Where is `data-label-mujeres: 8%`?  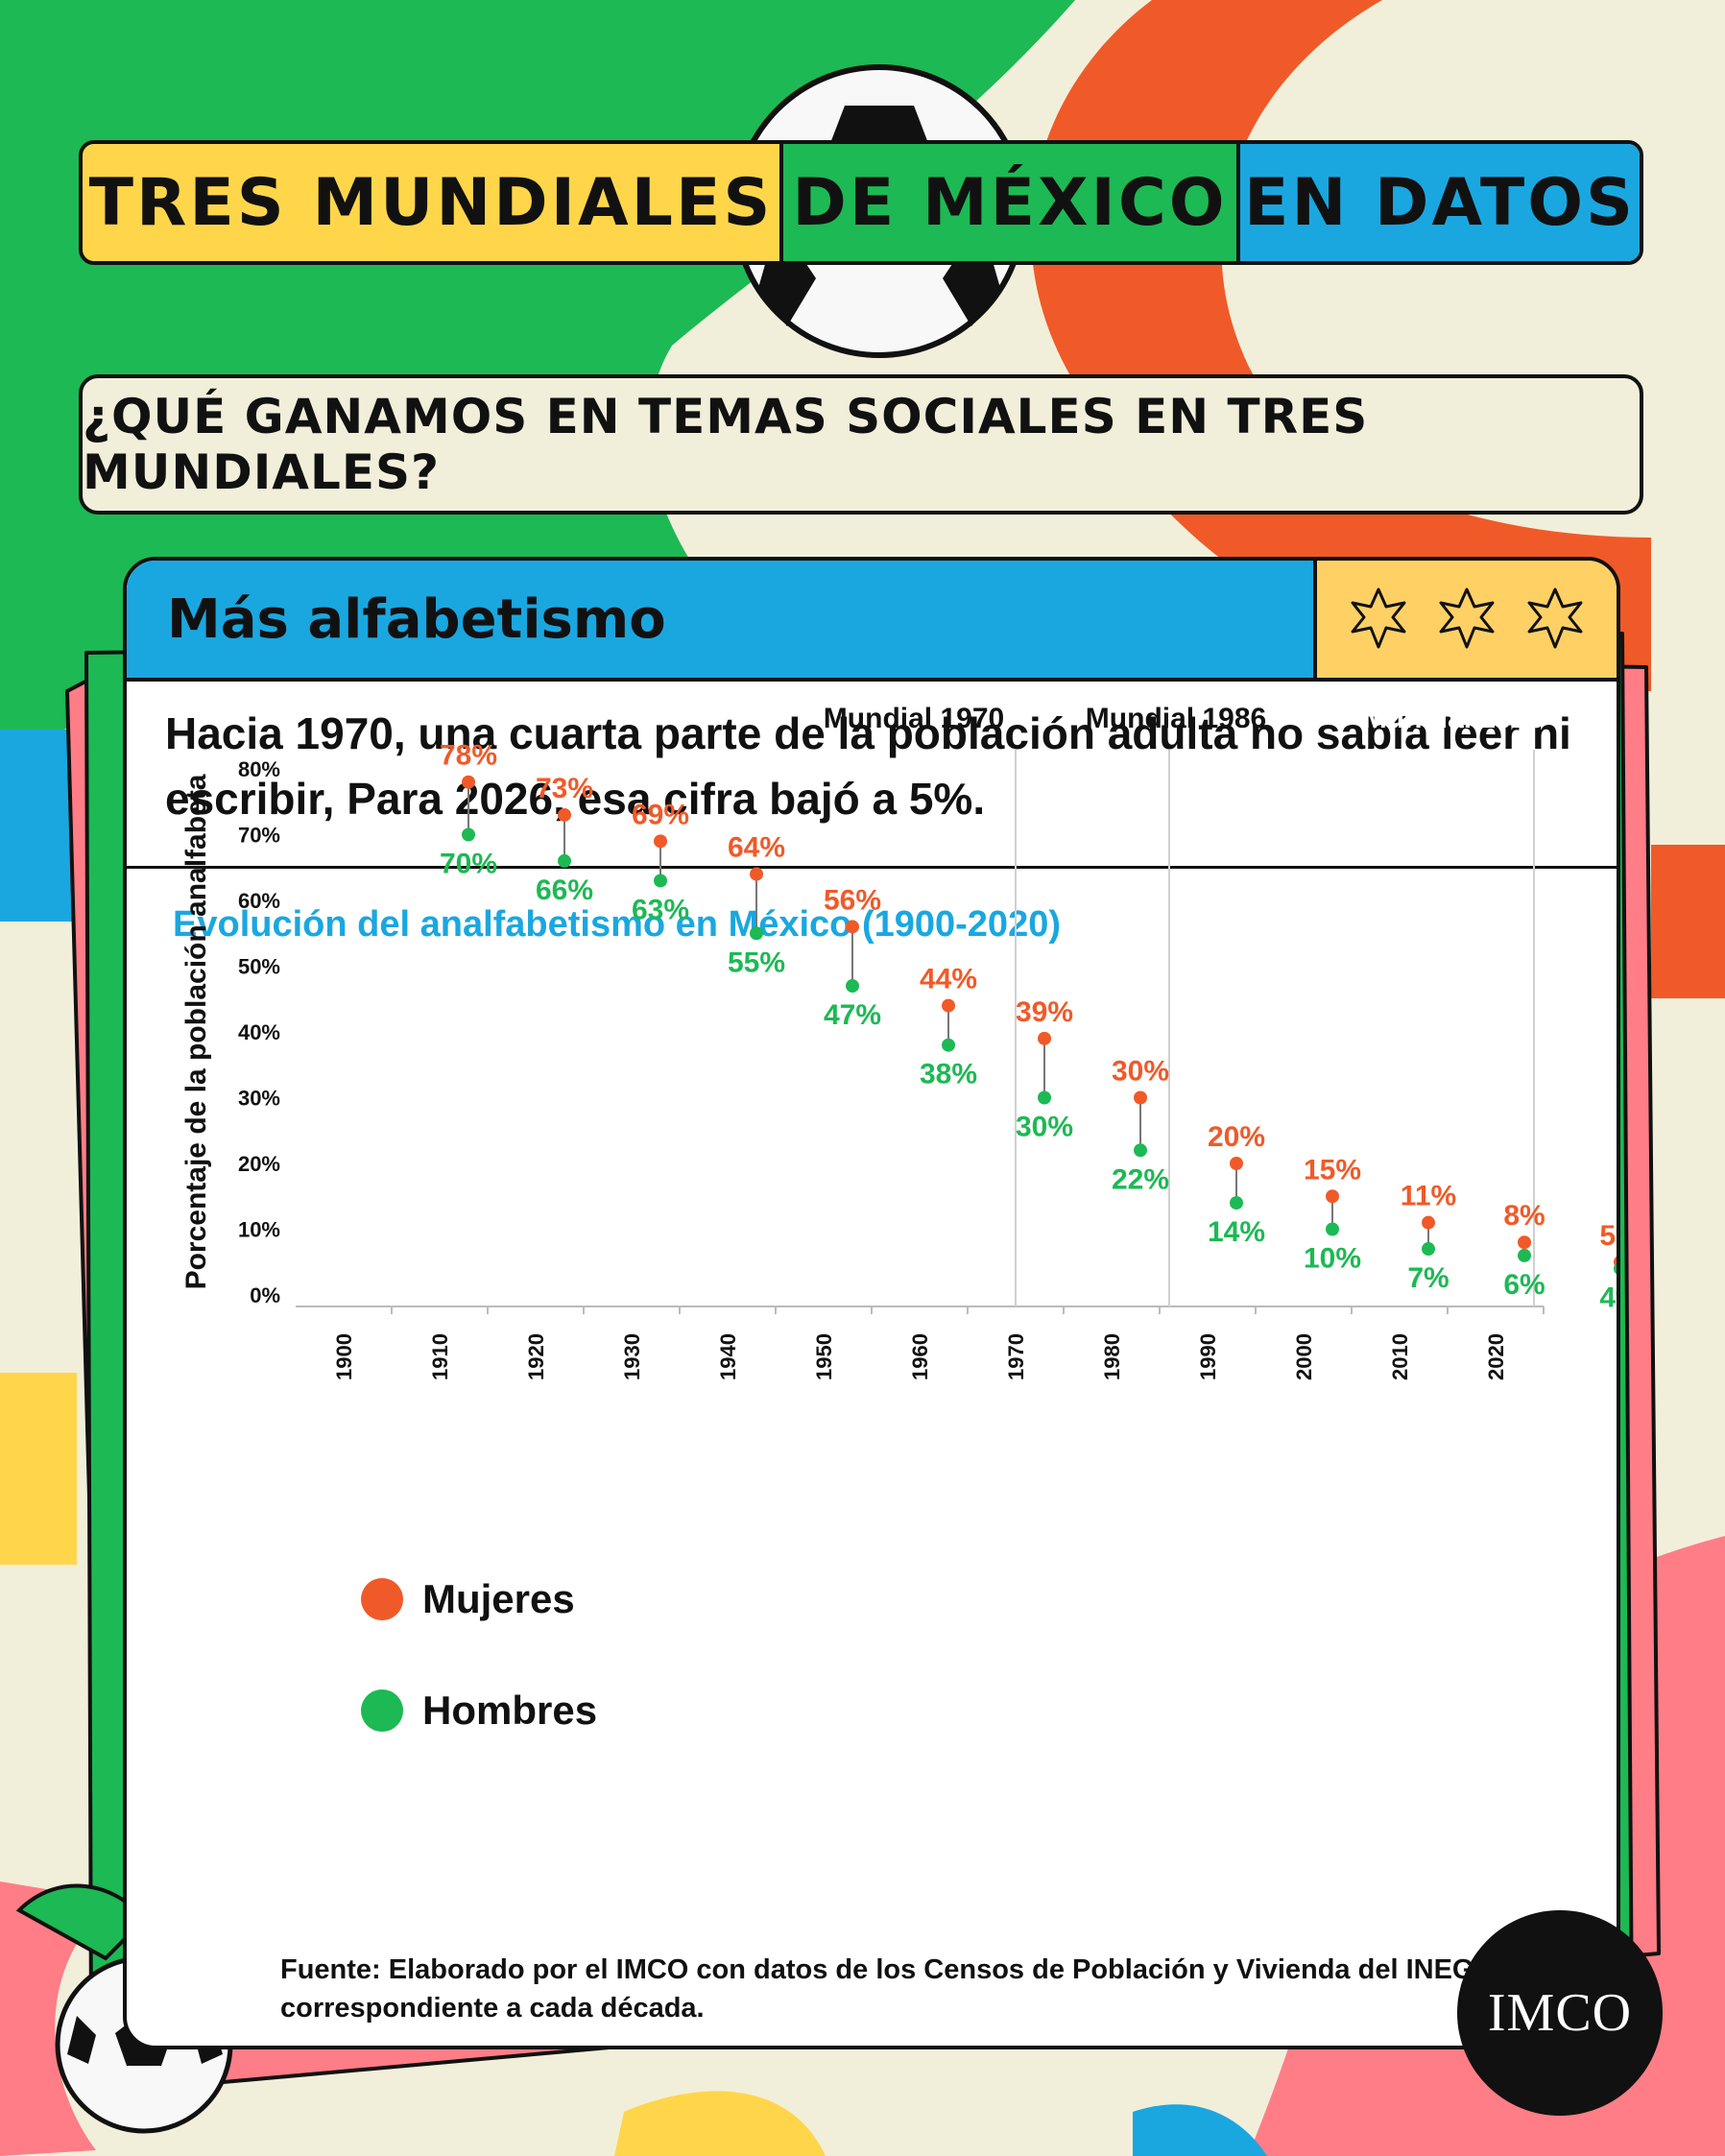 data-label-mujeres: 8% is located at coordinates (1524, 1216).